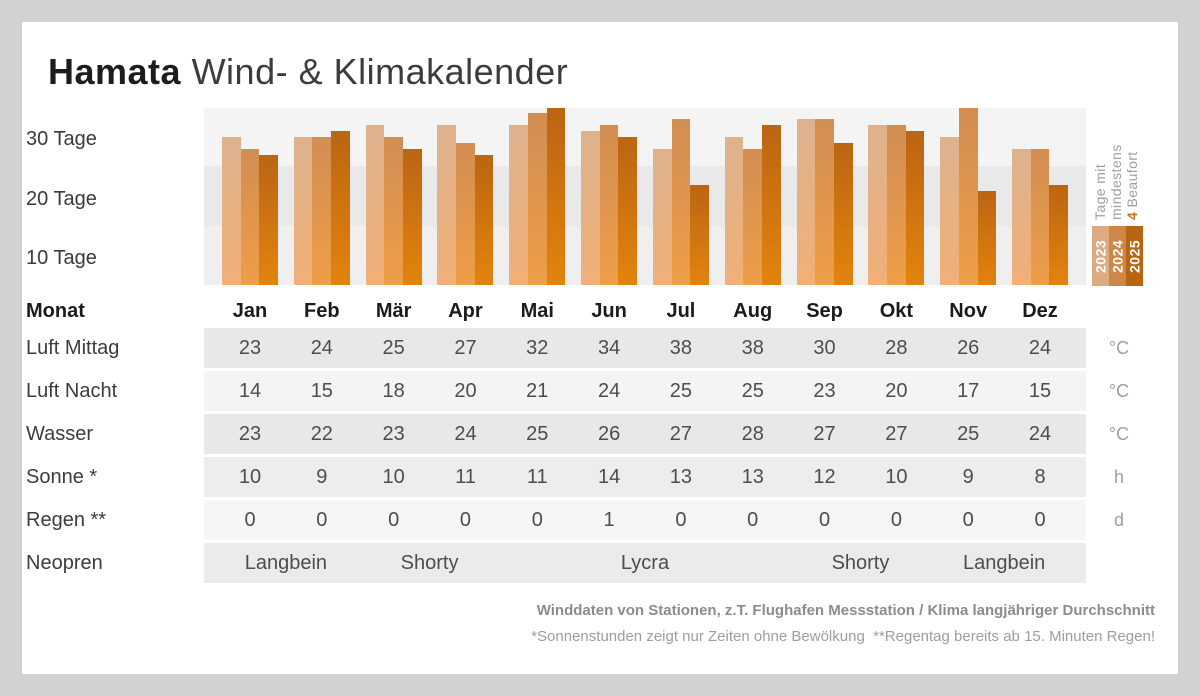  I want to click on chart-bar-2025-nov, so click(987, 238).